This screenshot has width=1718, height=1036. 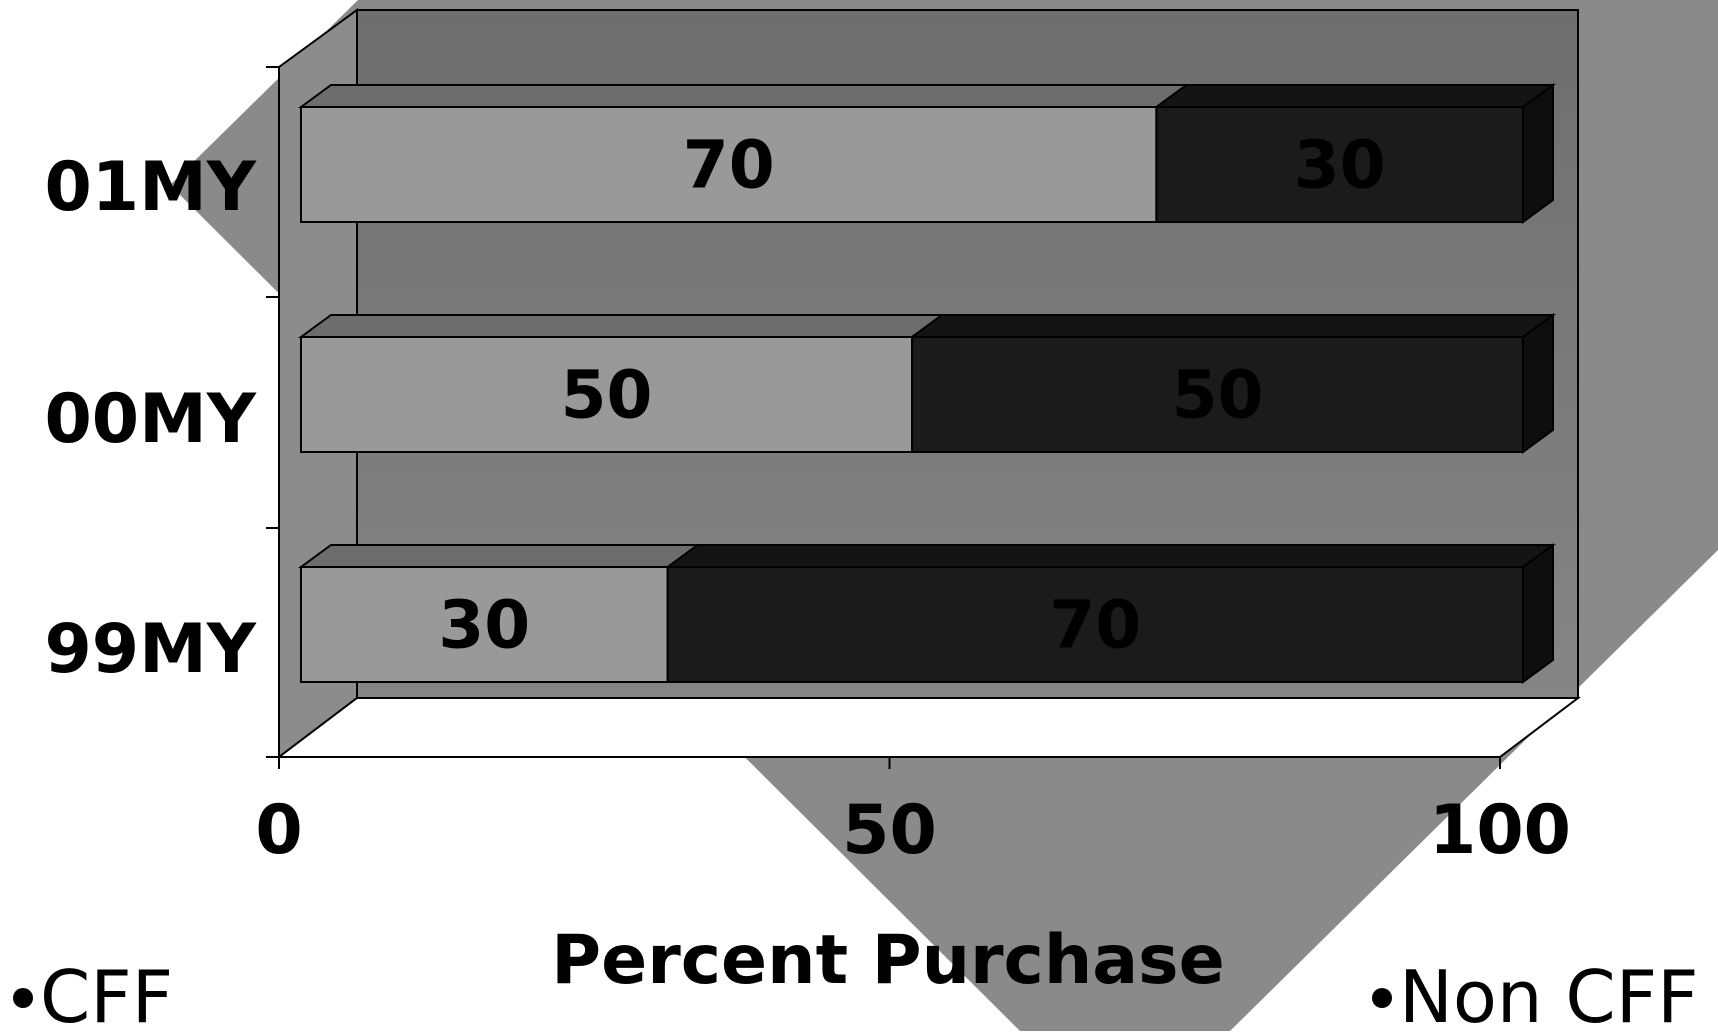 I want to click on legend-bullet-non-cff, so click(x=1382, y=998).